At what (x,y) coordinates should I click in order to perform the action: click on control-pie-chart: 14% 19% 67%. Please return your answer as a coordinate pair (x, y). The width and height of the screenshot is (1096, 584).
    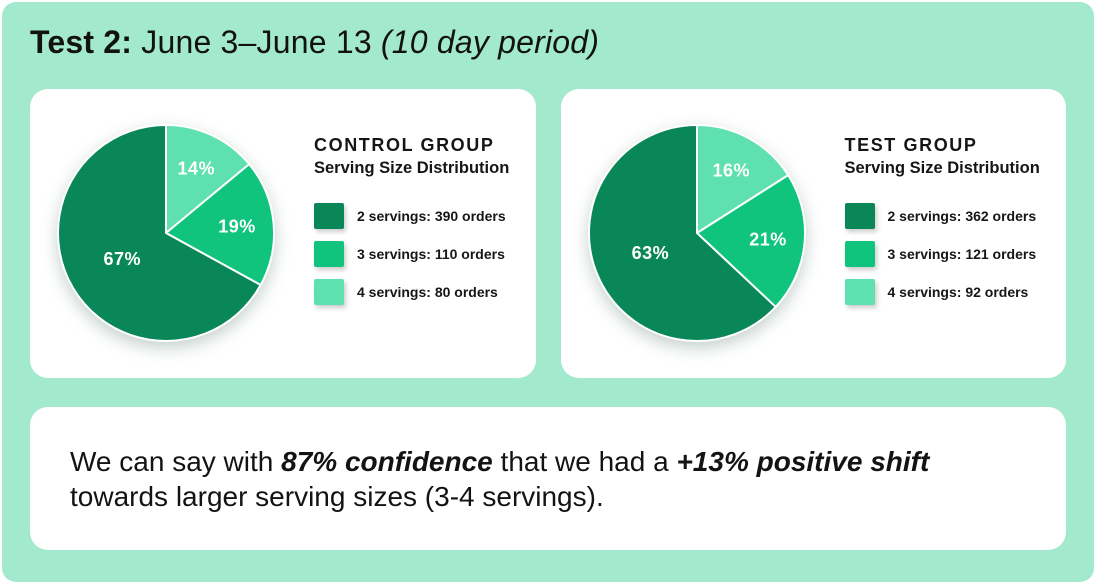
    Looking at the image, I should click on (166, 233).